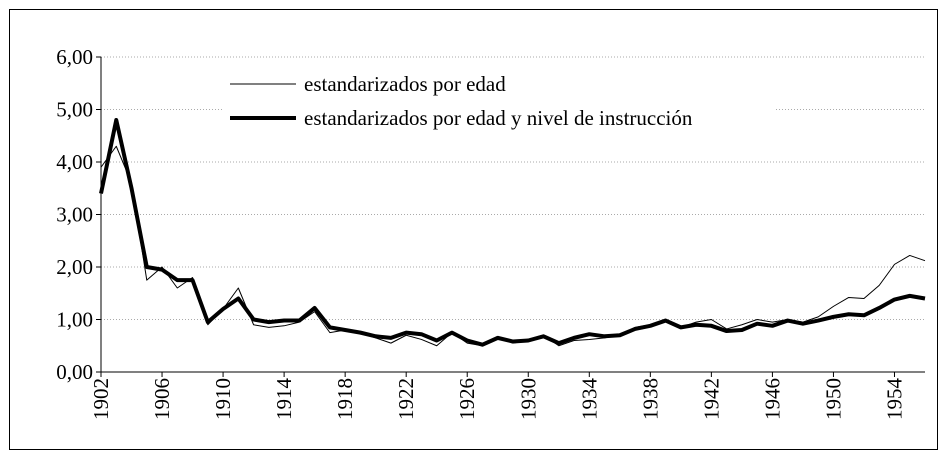  I want to click on x-tick-label: 1954, so click(894, 399).